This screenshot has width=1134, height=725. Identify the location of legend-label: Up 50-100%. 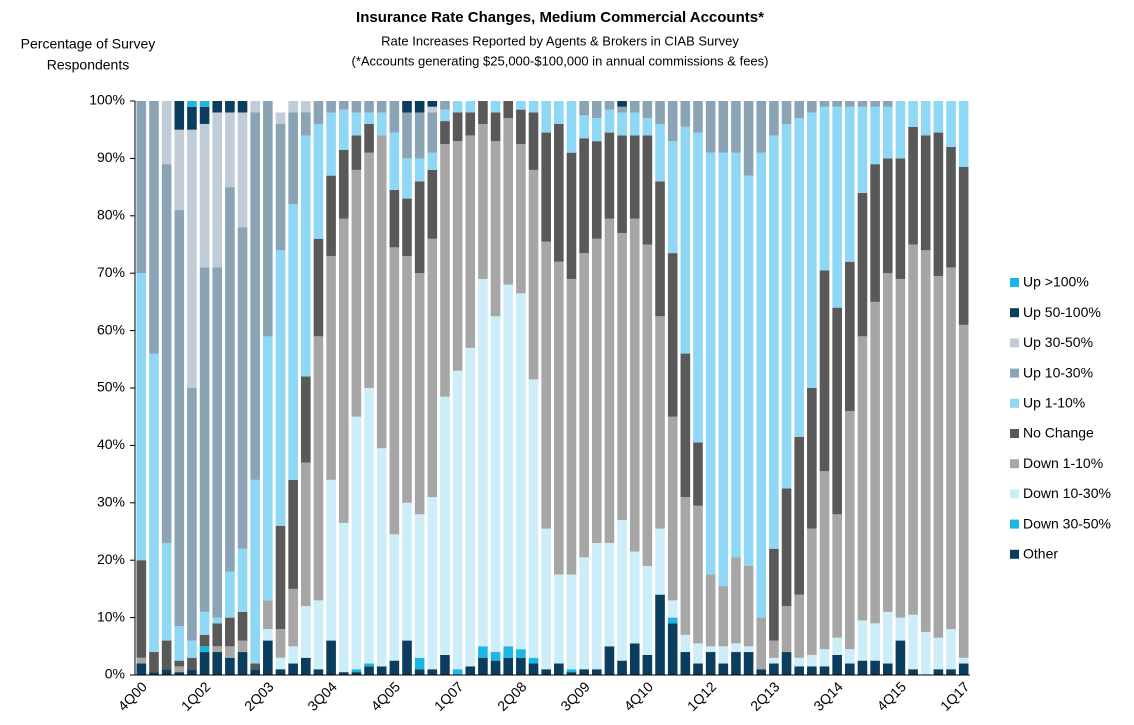
(1062, 312).